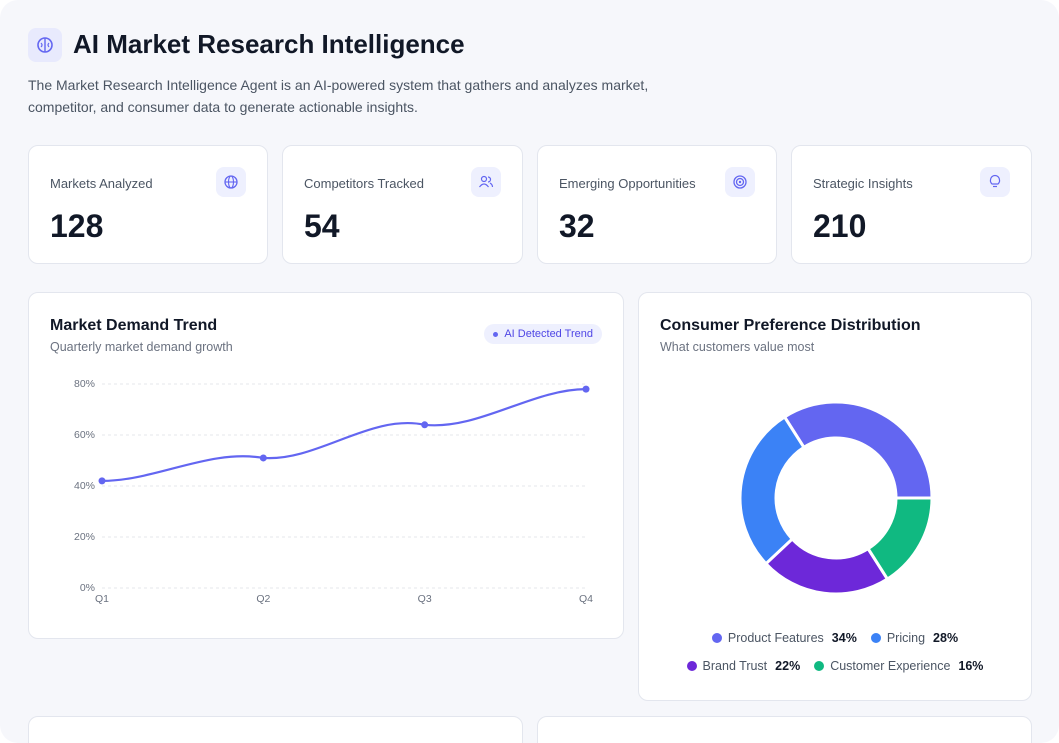 Image resolution: width=1059 pixels, height=743 pixels. Describe the element at coordinates (322, 226) in the screenshot. I see `stat-value: 54` at that location.